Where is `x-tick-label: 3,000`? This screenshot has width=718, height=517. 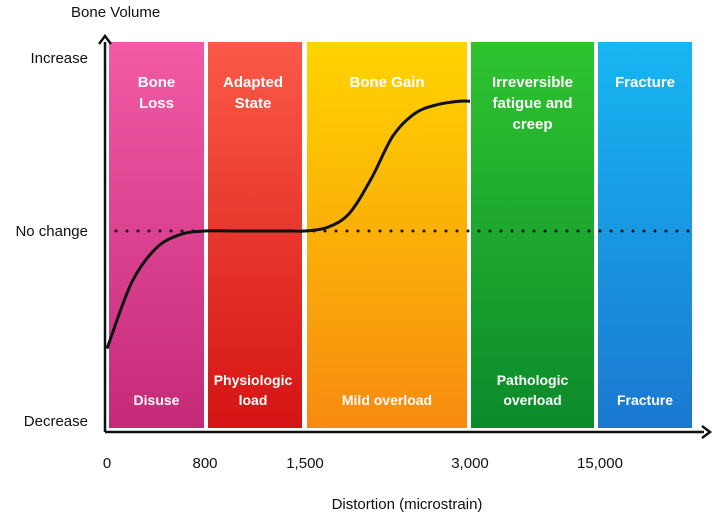 x-tick-label: 3,000 is located at coordinates (470, 463).